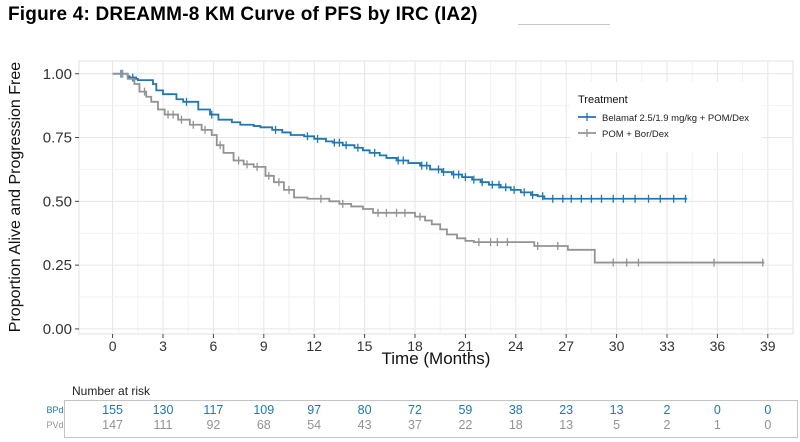  I want to click on risk-value-series-2: 68, so click(264, 425).